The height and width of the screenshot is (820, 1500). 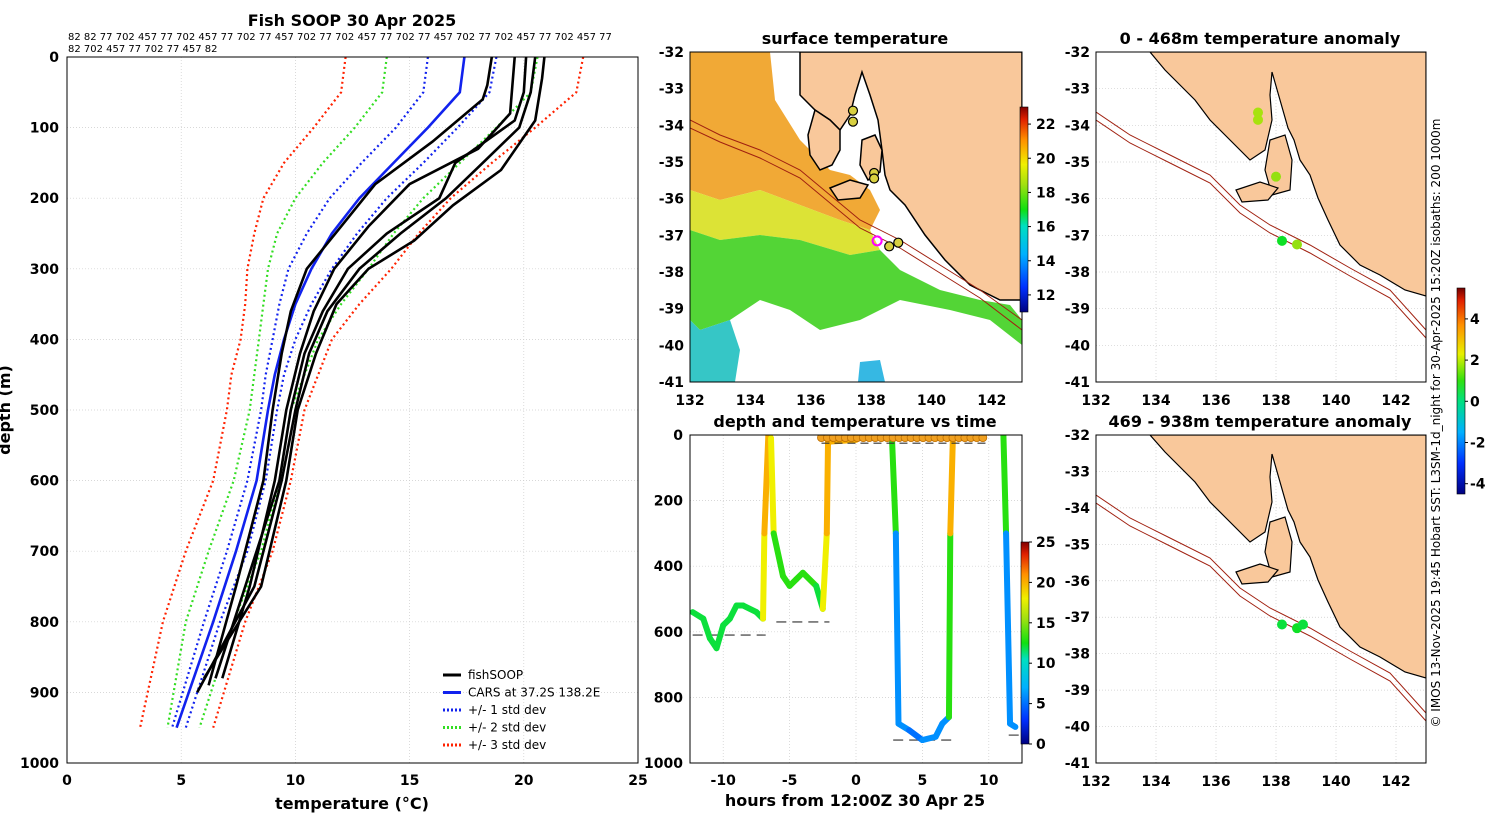 I want to click on surface-xtick-label: 134, so click(x=750, y=401).